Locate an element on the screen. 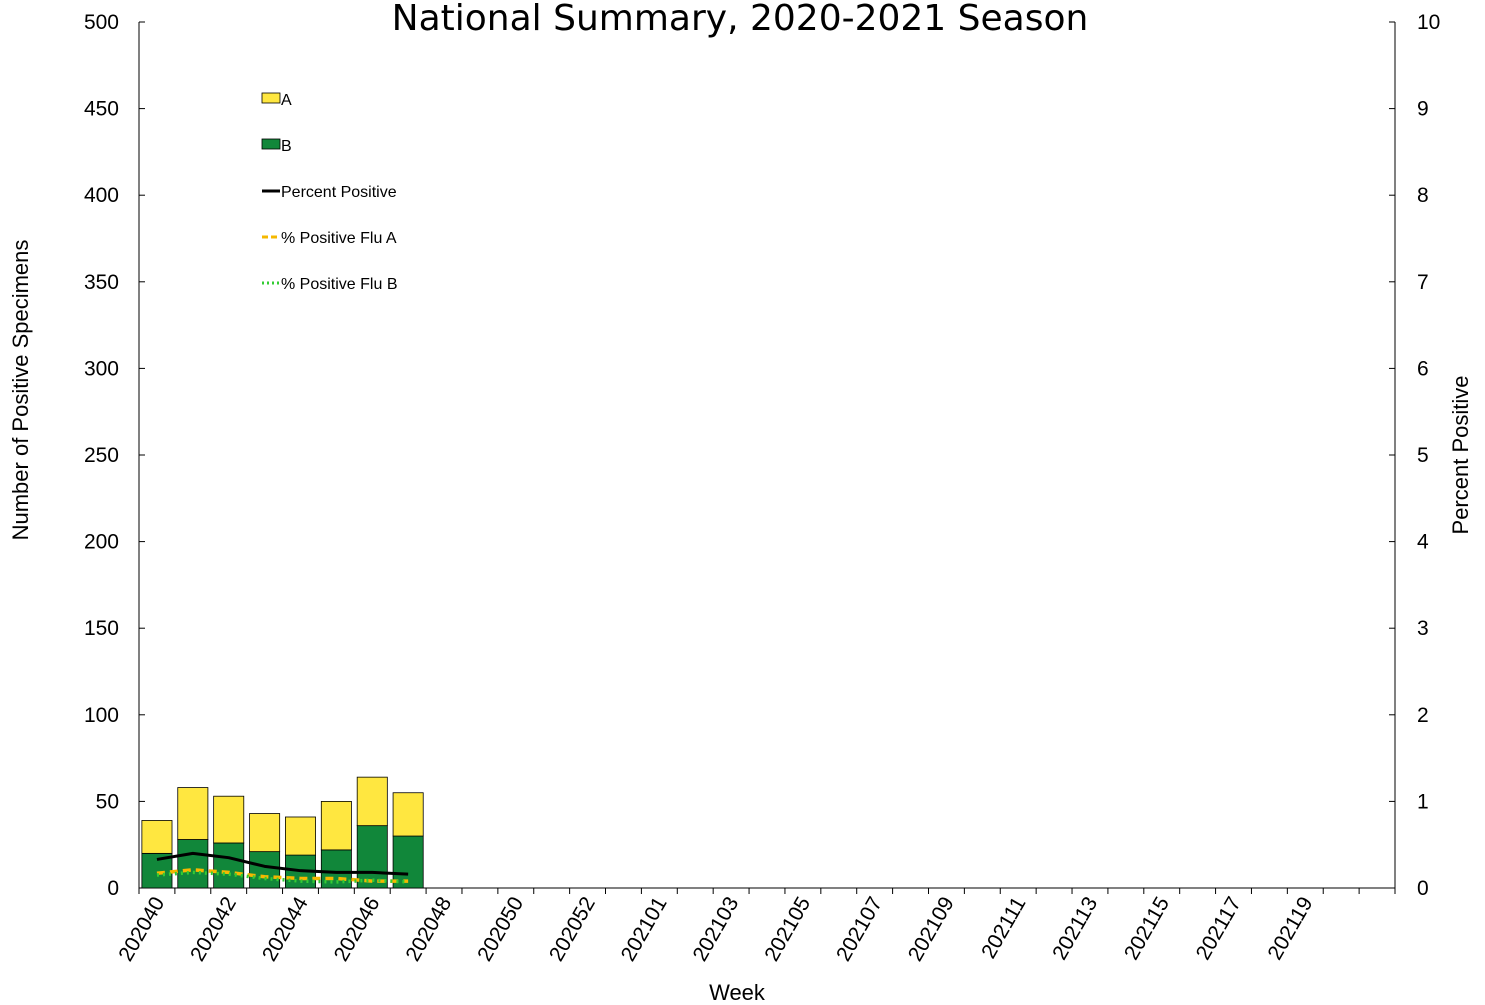  y-tick-label-left: 200 is located at coordinates (101, 542).